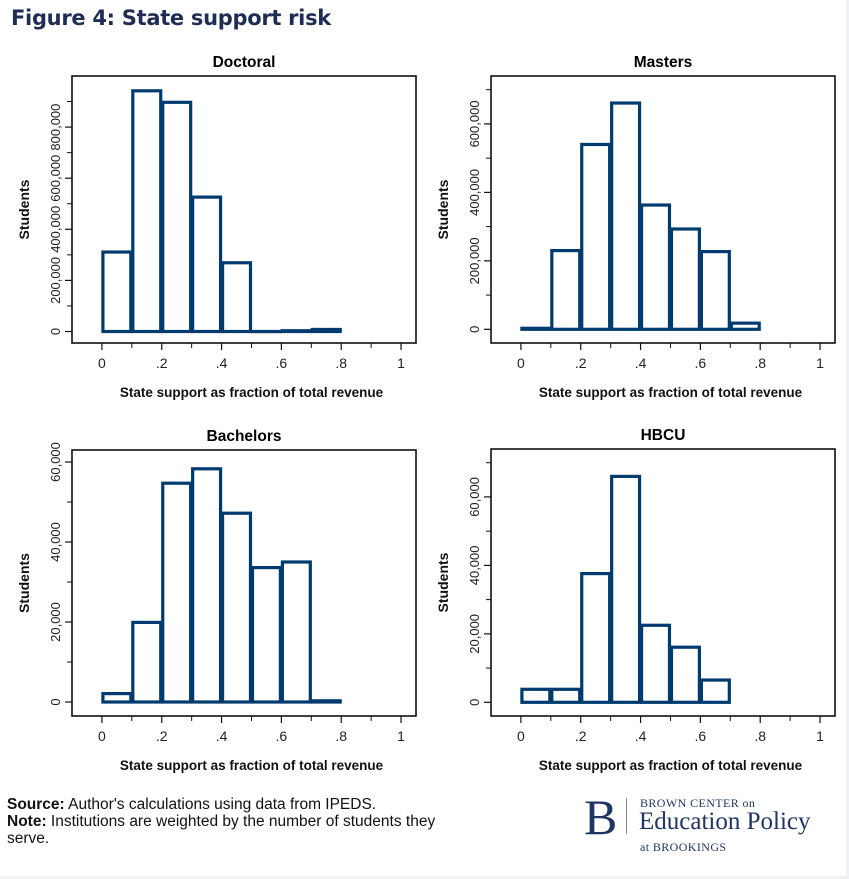  I want to click on y-tick-label: 800,000, so click(55, 127).